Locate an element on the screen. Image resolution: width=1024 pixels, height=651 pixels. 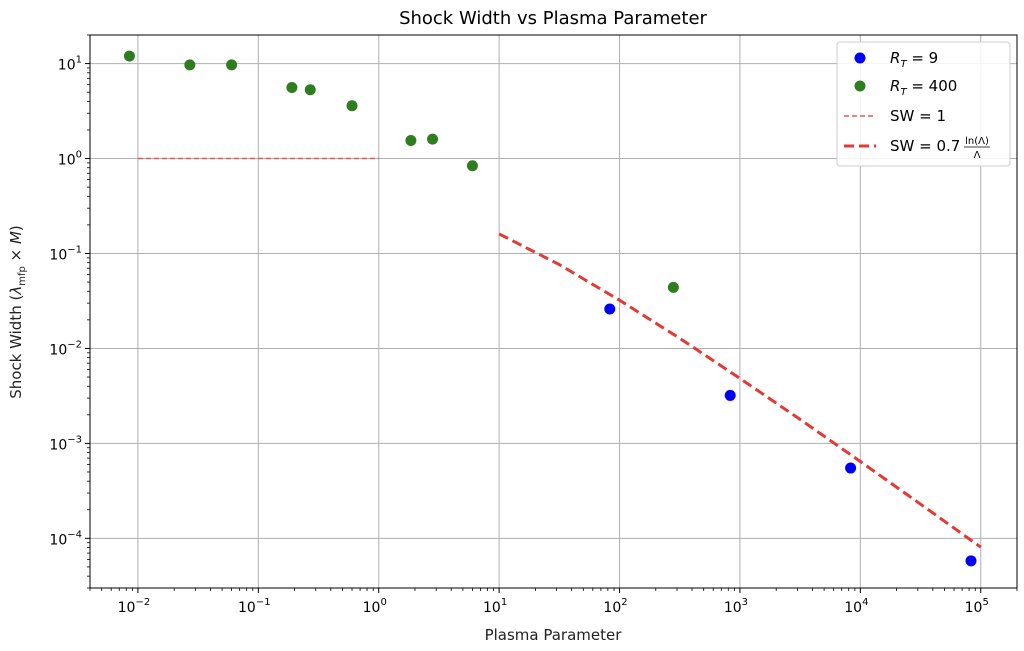
x-tick-label: 10⁻² is located at coordinates (134, 606).